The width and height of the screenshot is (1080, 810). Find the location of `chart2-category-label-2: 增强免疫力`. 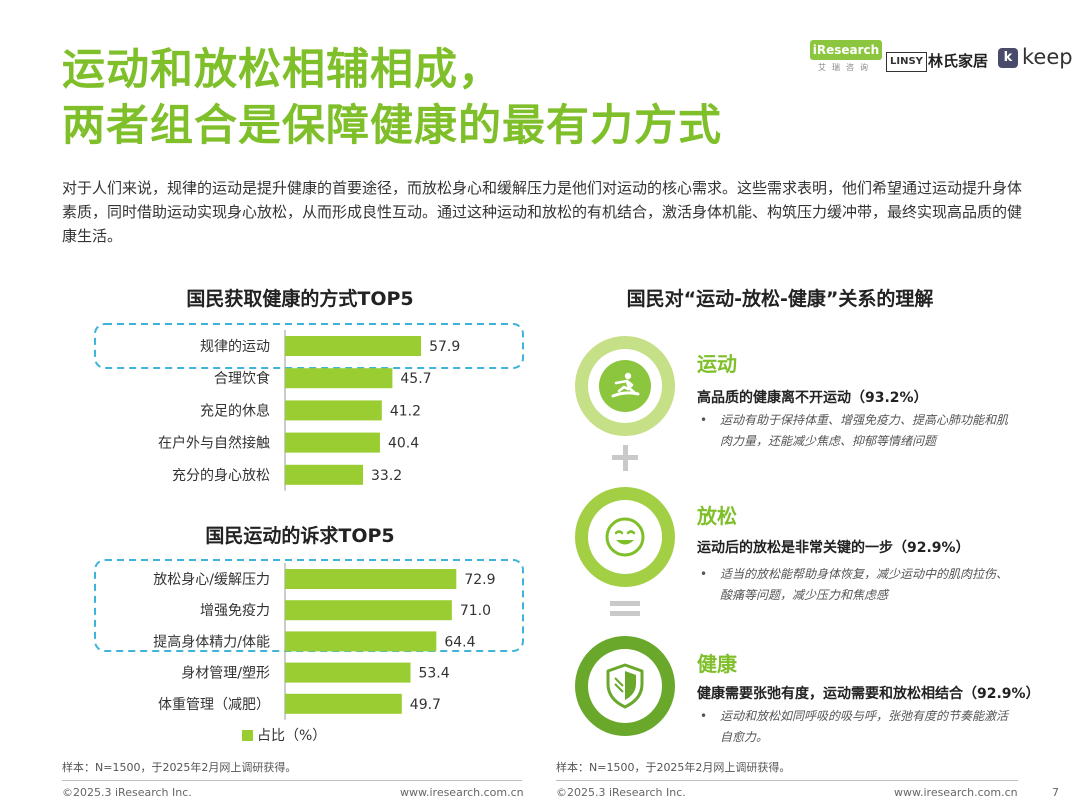

chart2-category-label-2: 增强免疫力 is located at coordinates (235, 611).